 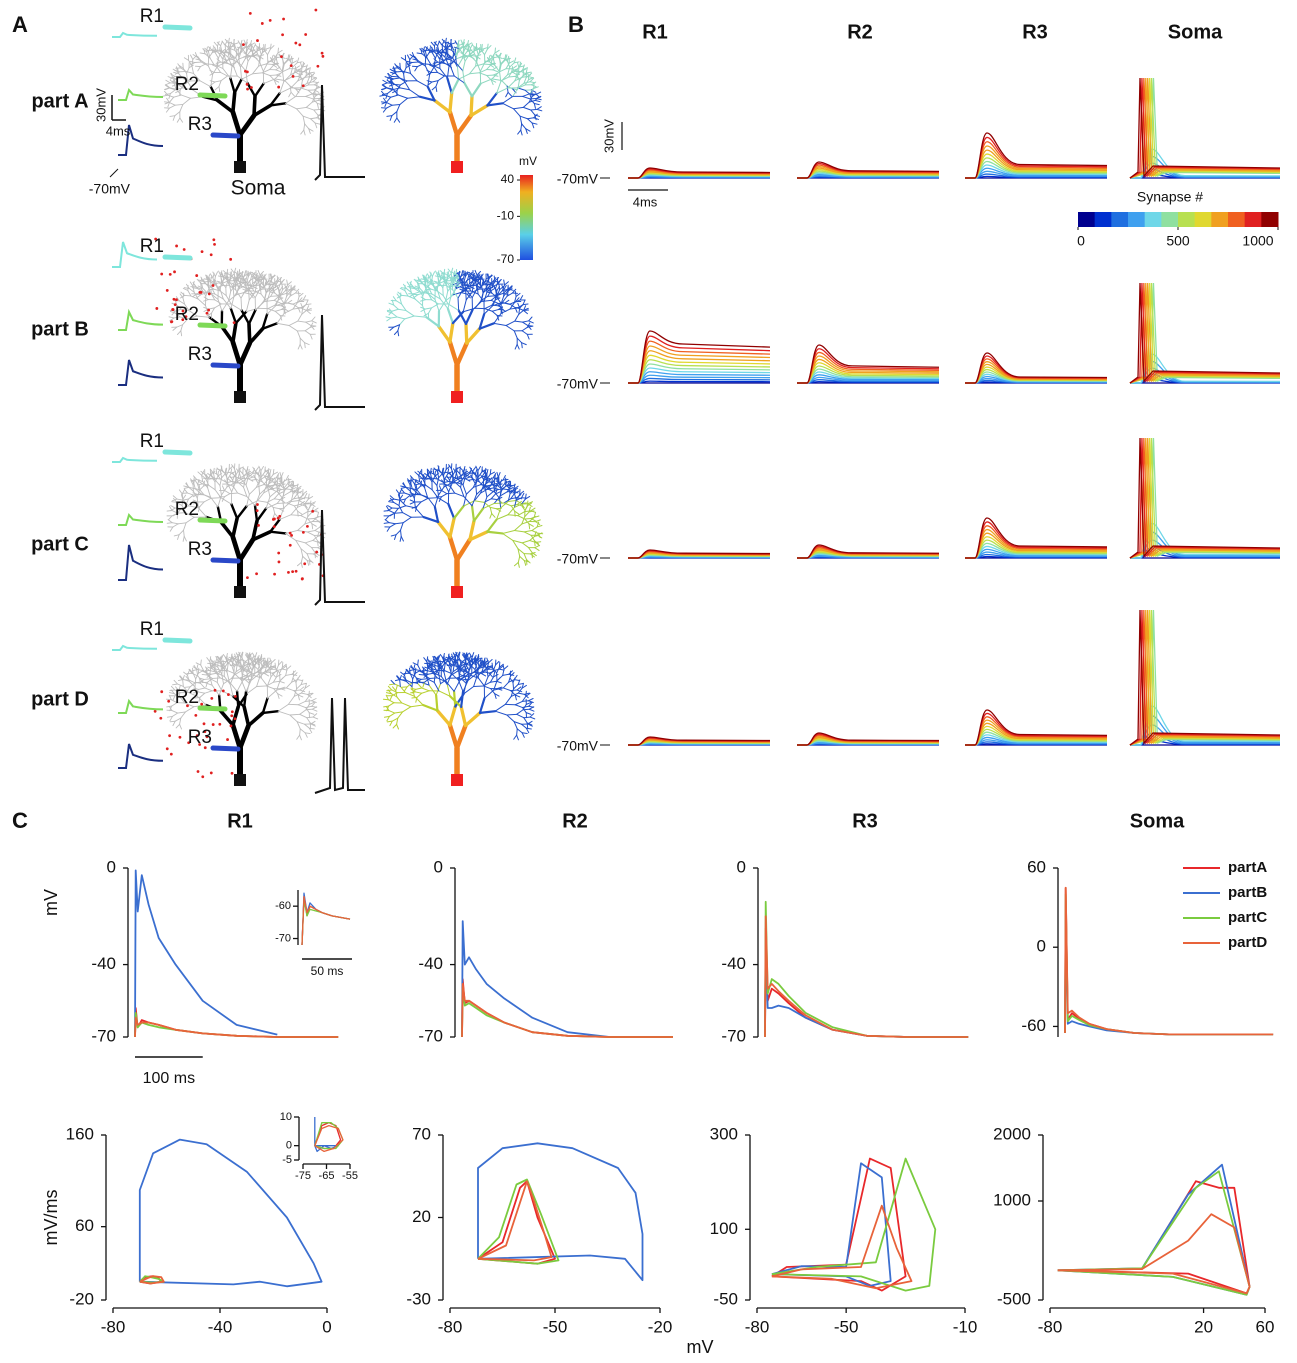 I want to click on column-title: R3, so click(x=1035, y=32).